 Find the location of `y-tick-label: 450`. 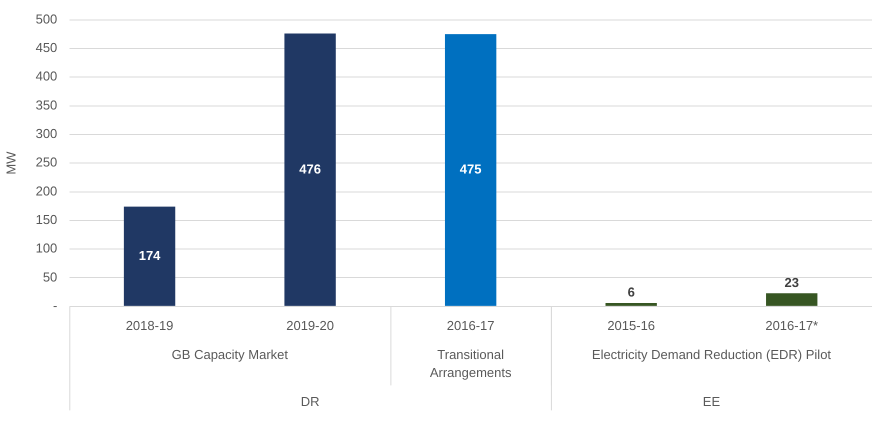

y-tick-label: 450 is located at coordinates (47, 48).